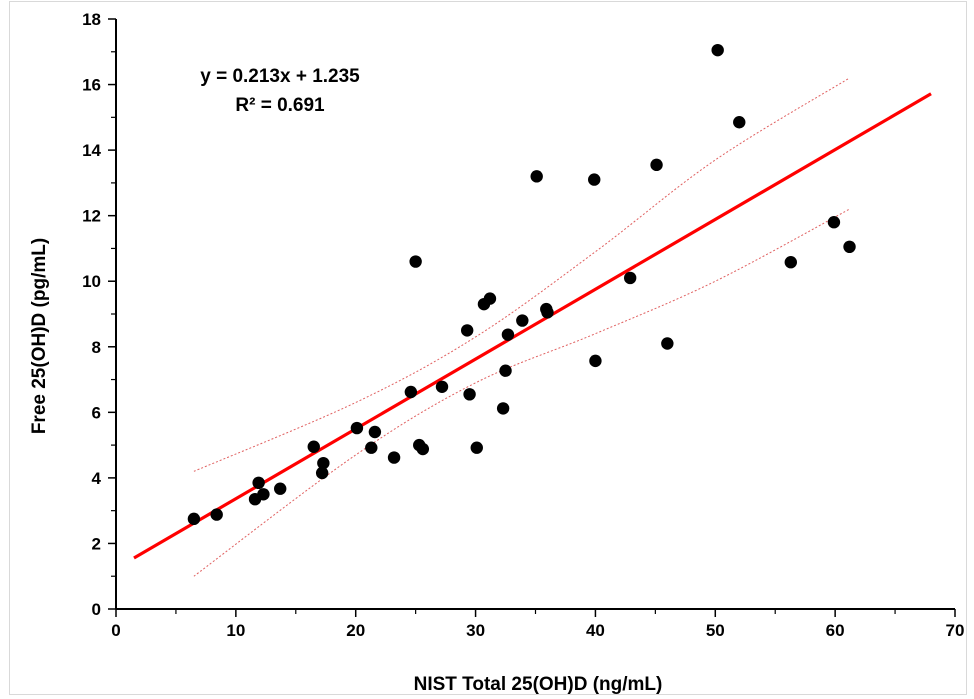 The image size is (974, 699). Describe the element at coordinates (715, 630) in the screenshot. I see `x-tick-label: 50` at that location.